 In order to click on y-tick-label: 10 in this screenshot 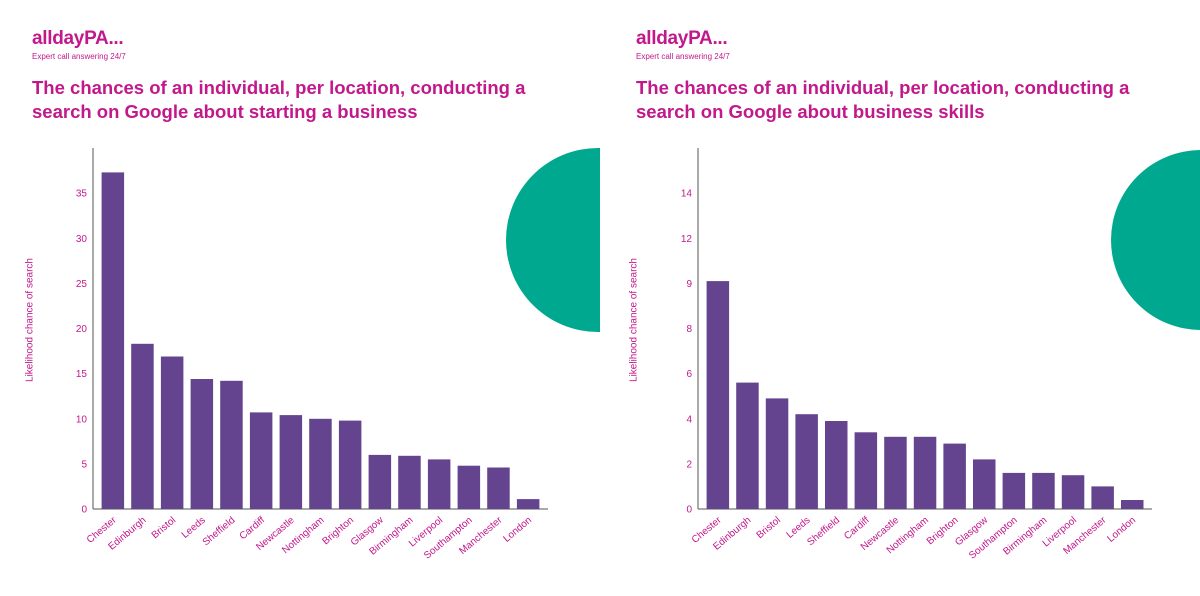, I will do `click(82, 419)`.